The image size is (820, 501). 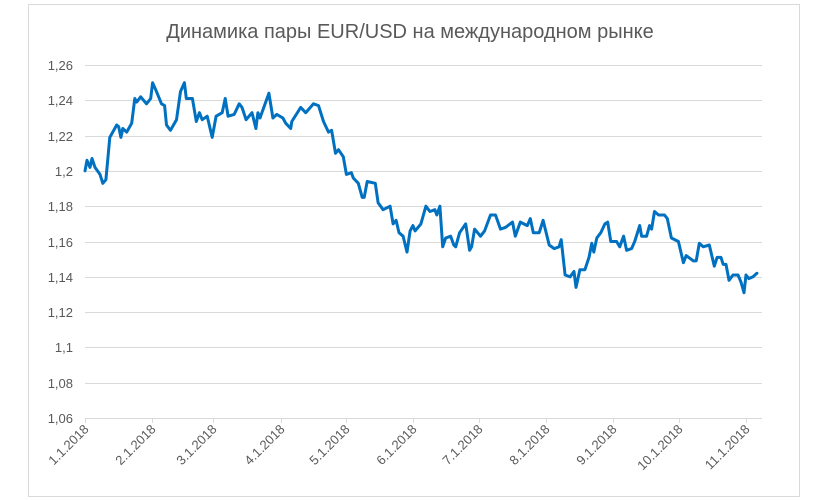 I want to click on y-tick-label: 1,08, so click(x=60, y=383).